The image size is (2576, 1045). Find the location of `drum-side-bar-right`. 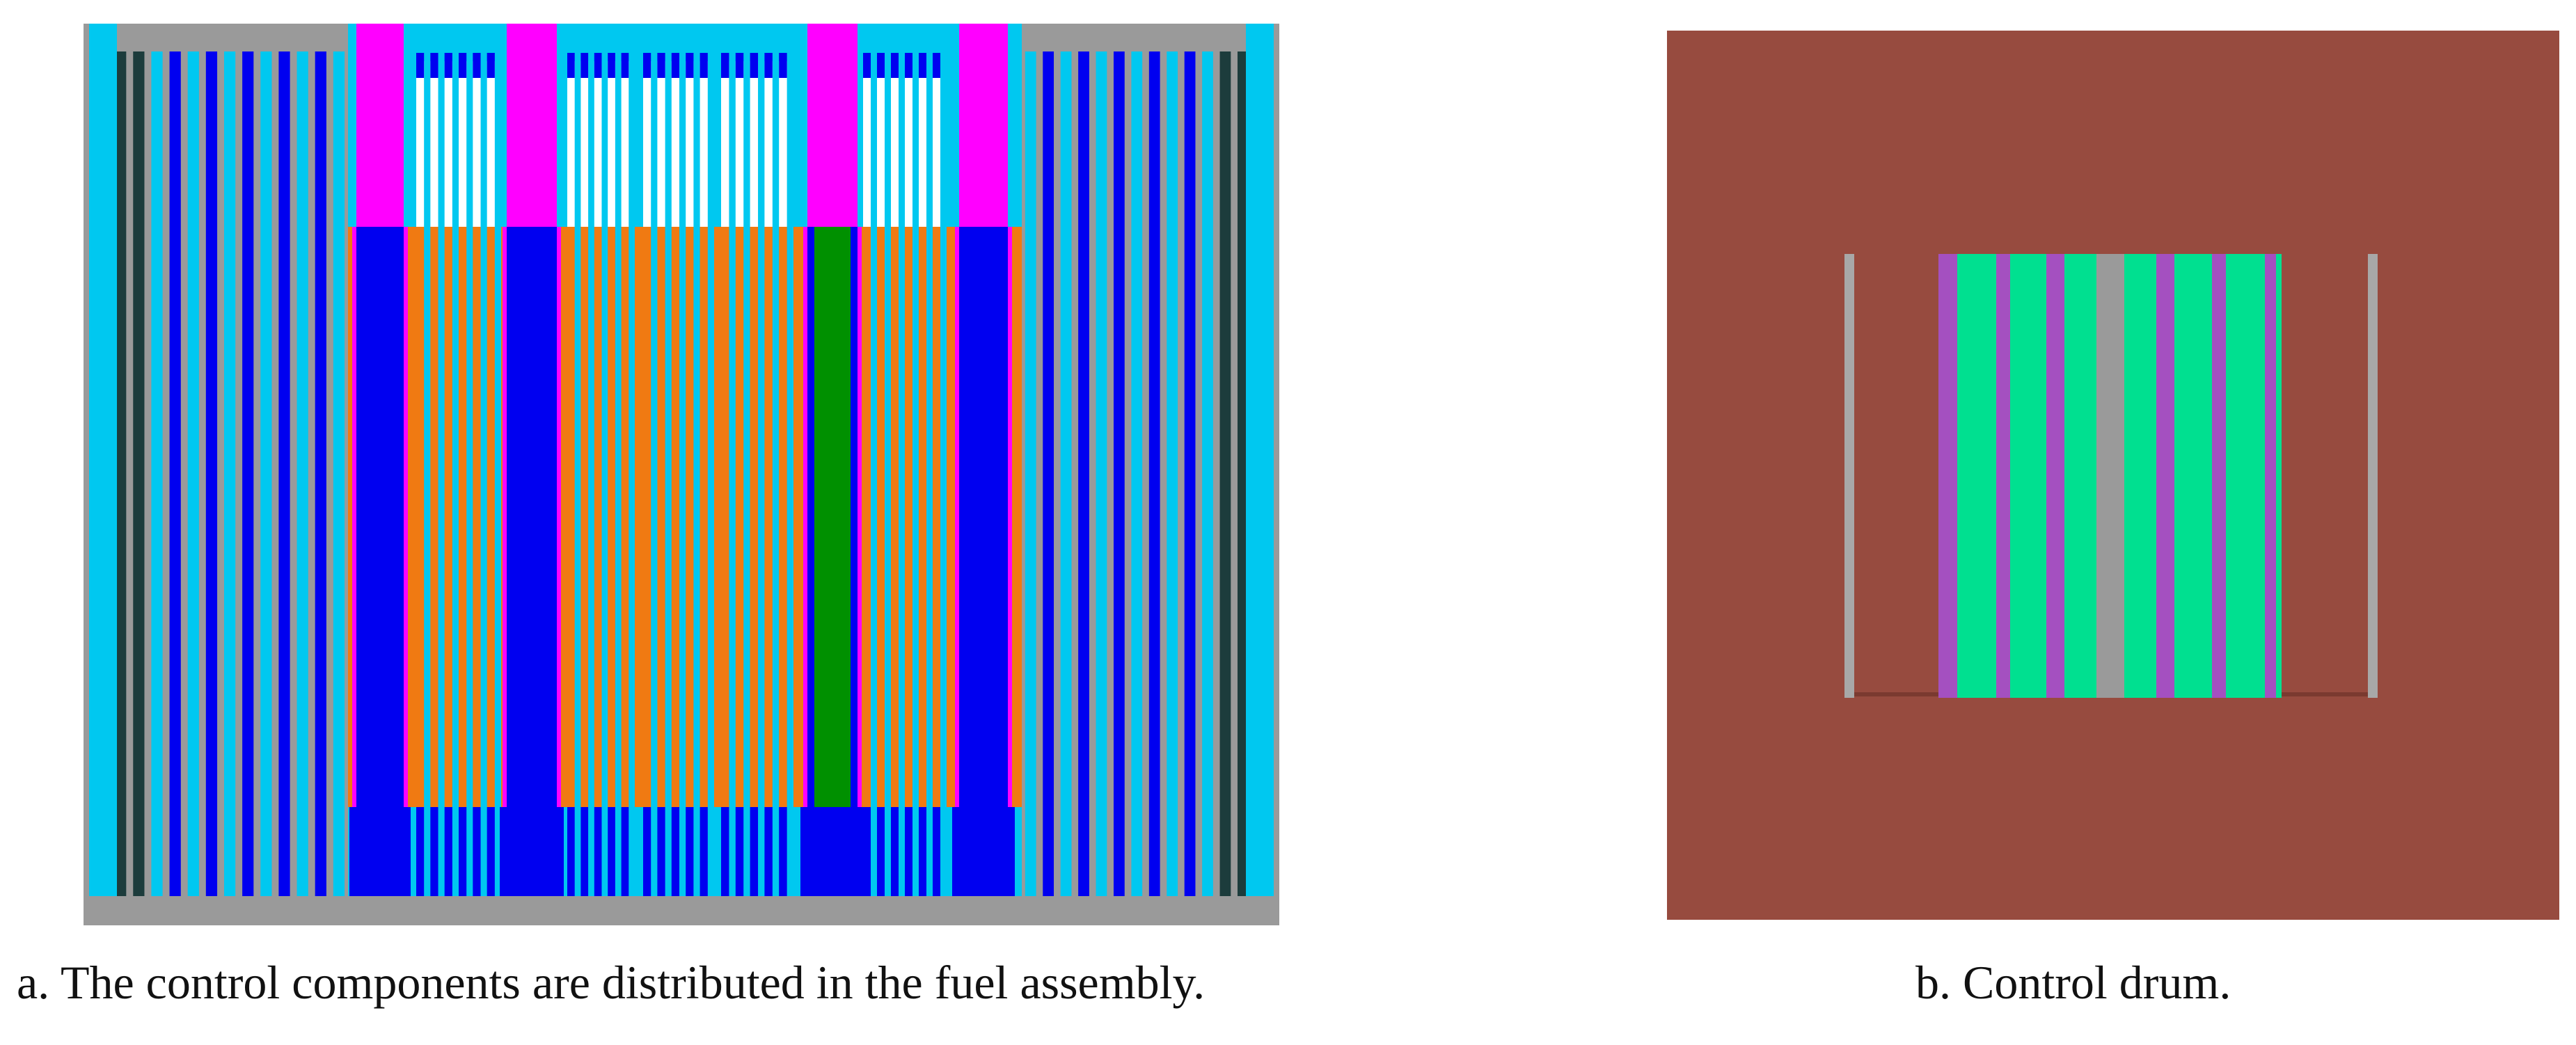

drum-side-bar-right is located at coordinates (2373, 476).